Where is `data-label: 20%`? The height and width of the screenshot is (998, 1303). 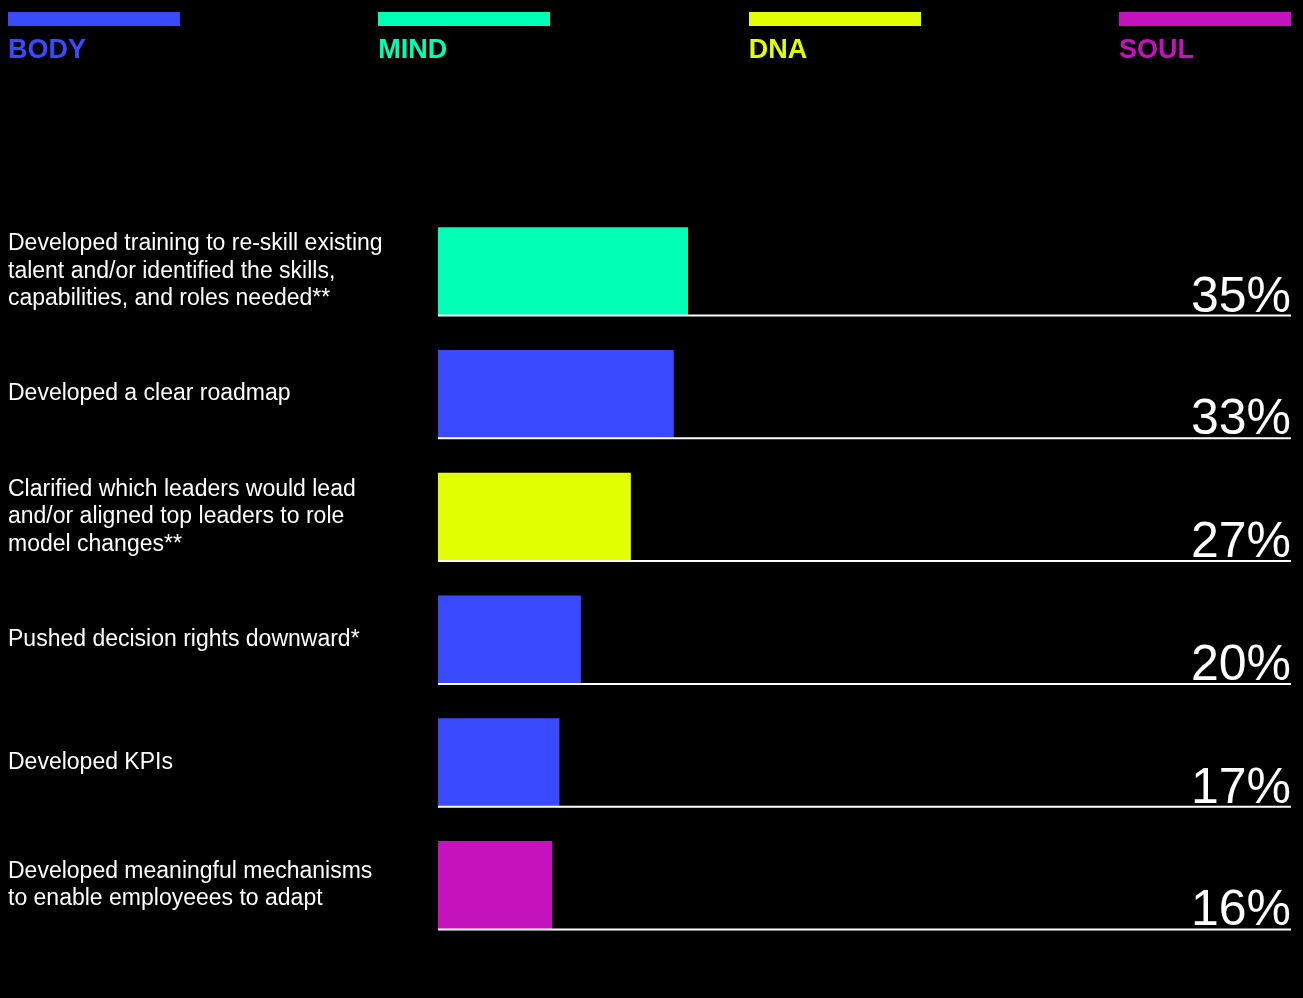
data-label: 20% is located at coordinates (1240, 662).